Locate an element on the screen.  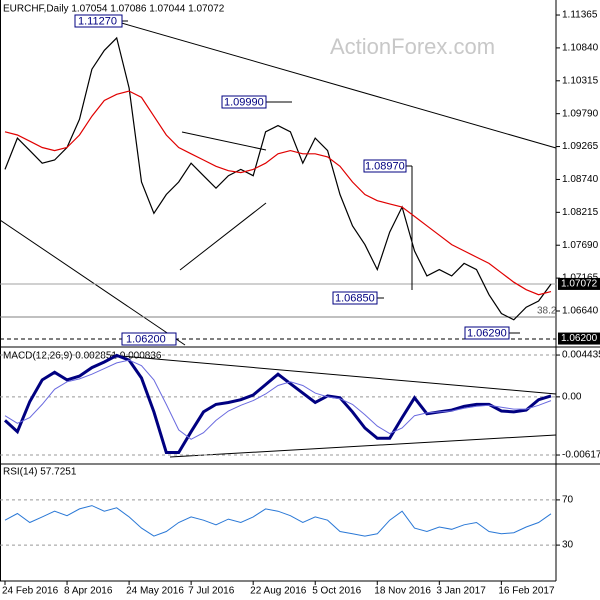
y-tick-label: 1.07690 is located at coordinates (580, 245).